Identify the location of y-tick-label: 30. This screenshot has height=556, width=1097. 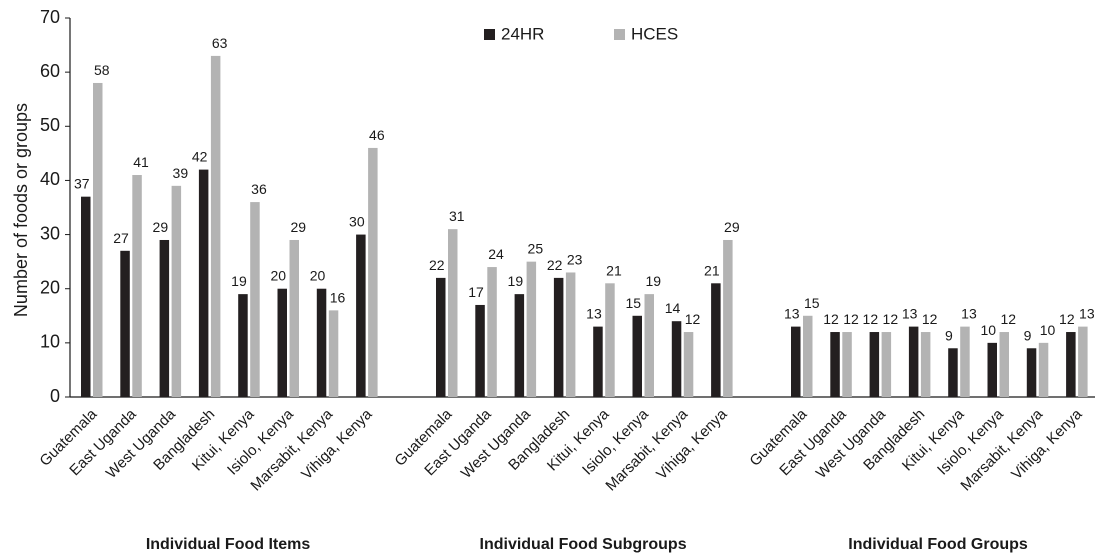
(50, 233).